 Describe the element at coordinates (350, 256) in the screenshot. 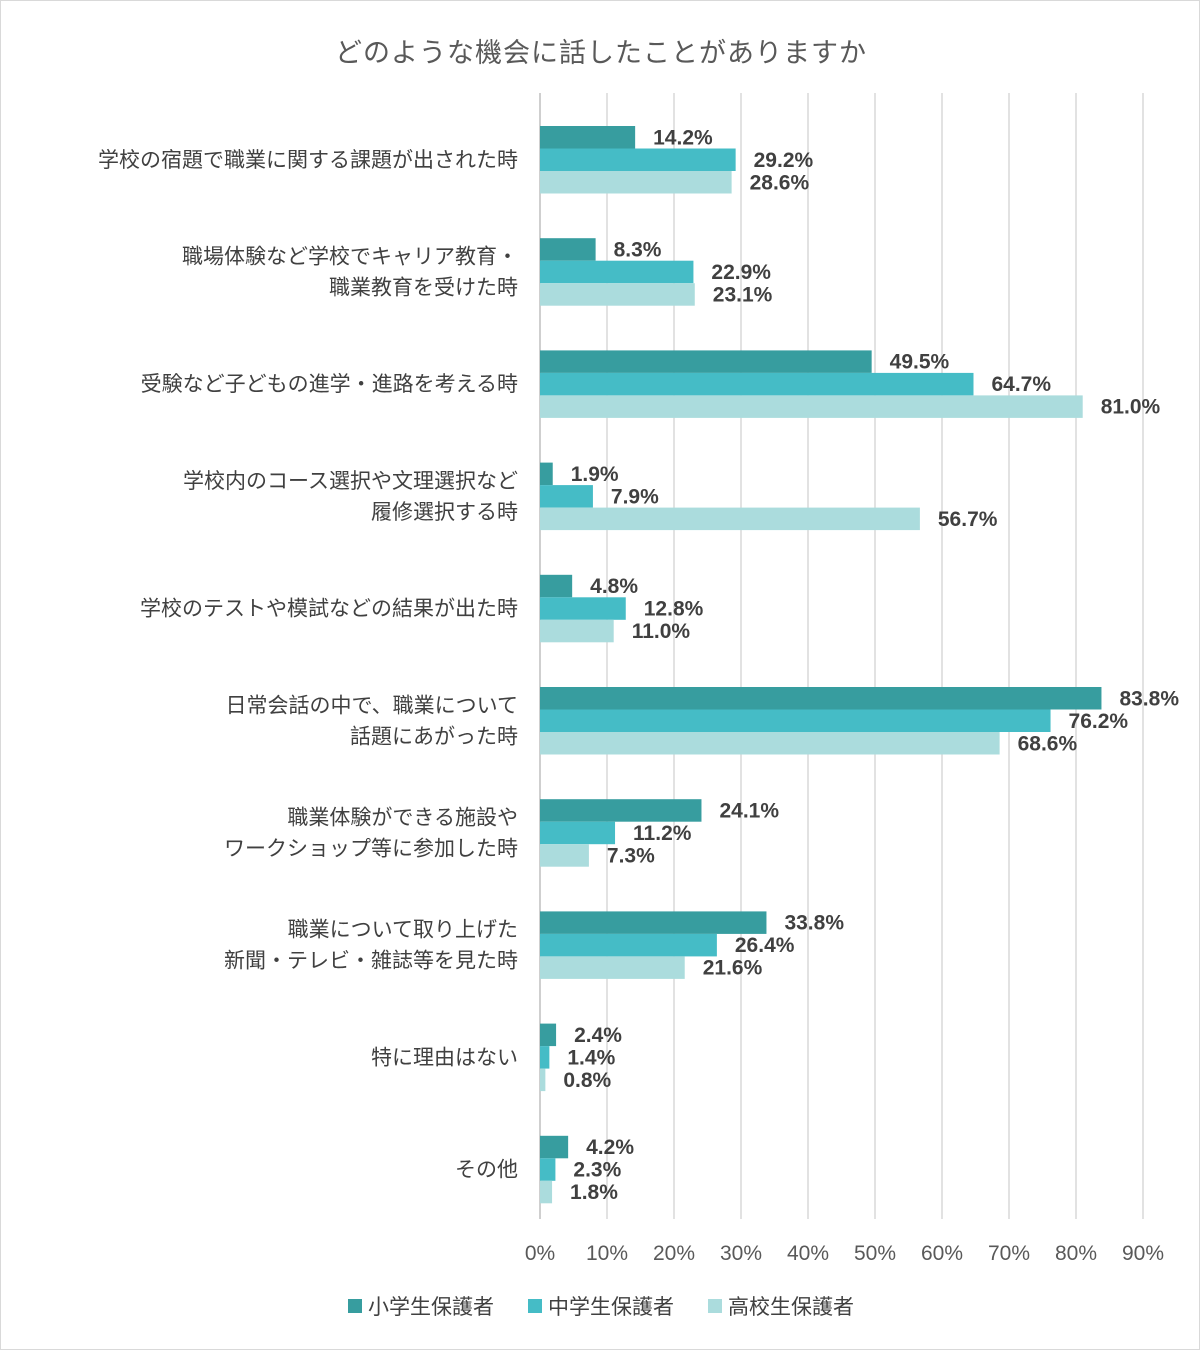

I see `category-label-1-line-0: 職場体験など学校でキャリア教育・` at that location.